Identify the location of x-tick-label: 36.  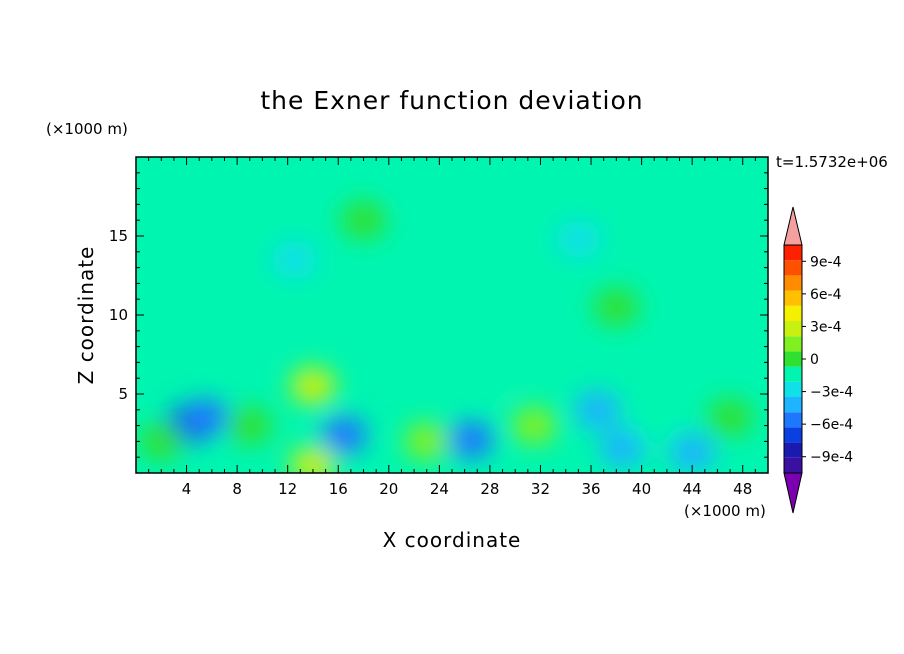
(590, 489).